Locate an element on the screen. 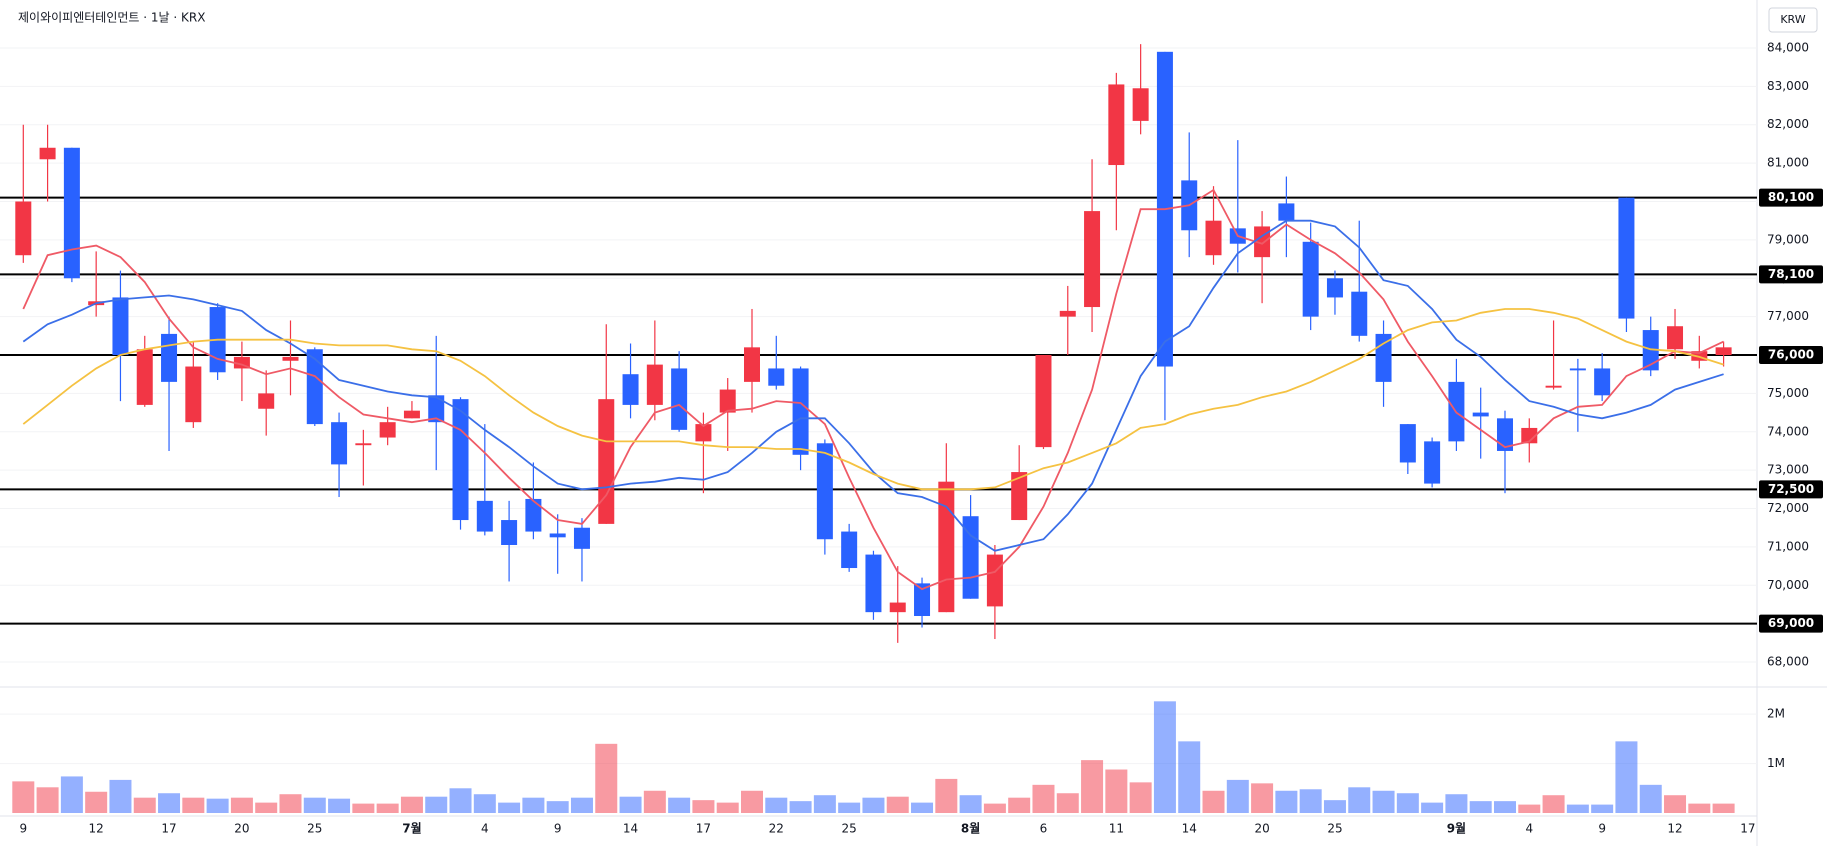 This screenshot has height=846, width=1827. y-tick-label: 72,000 is located at coordinates (1788, 508).